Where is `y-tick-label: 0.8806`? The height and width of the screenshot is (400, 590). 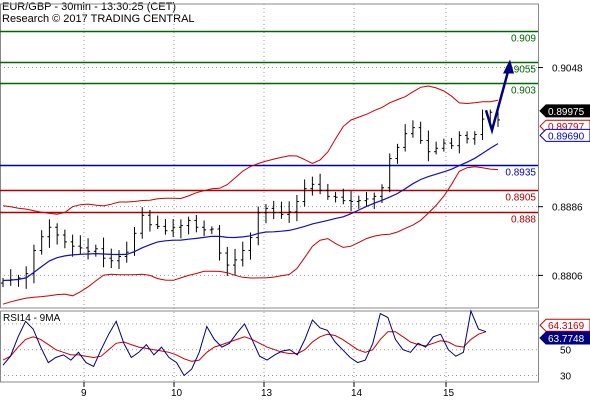 y-tick-label: 0.8806 is located at coordinates (567, 276).